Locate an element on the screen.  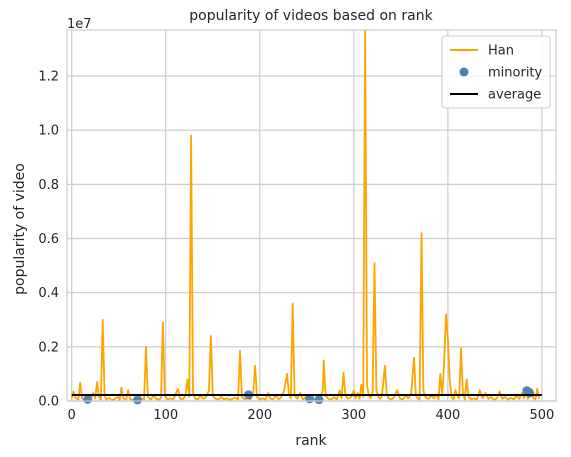
legend-label-Han: Han is located at coordinates (501, 51).